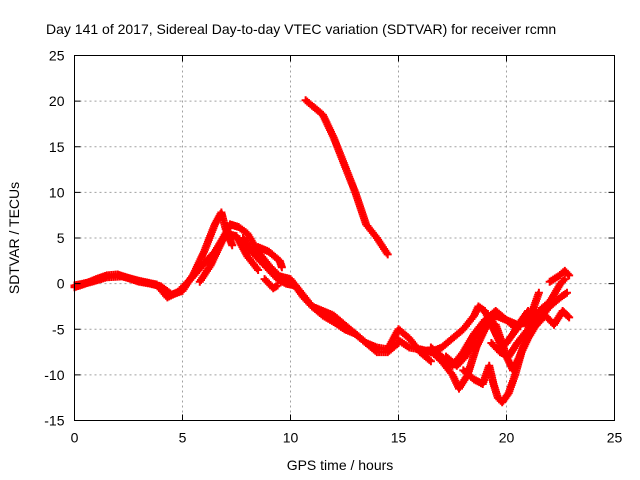  I want to click on x-tick-label: 10, so click(291, 438).